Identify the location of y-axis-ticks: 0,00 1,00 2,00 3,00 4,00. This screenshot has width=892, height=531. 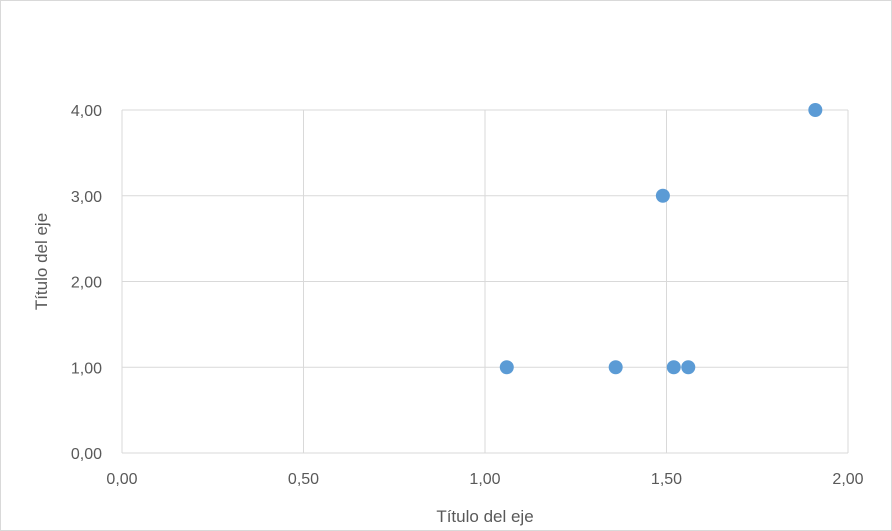
(86, 283).